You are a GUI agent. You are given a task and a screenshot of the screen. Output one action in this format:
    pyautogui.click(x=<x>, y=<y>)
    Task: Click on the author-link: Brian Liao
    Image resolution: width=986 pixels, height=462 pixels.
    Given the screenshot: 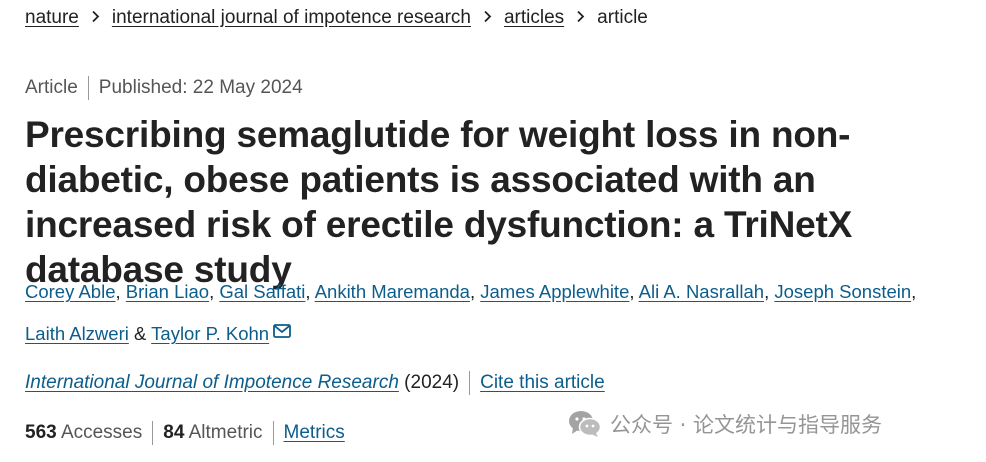 What is the action you would take?
    pyautogui.click(x=167, y=291)
    